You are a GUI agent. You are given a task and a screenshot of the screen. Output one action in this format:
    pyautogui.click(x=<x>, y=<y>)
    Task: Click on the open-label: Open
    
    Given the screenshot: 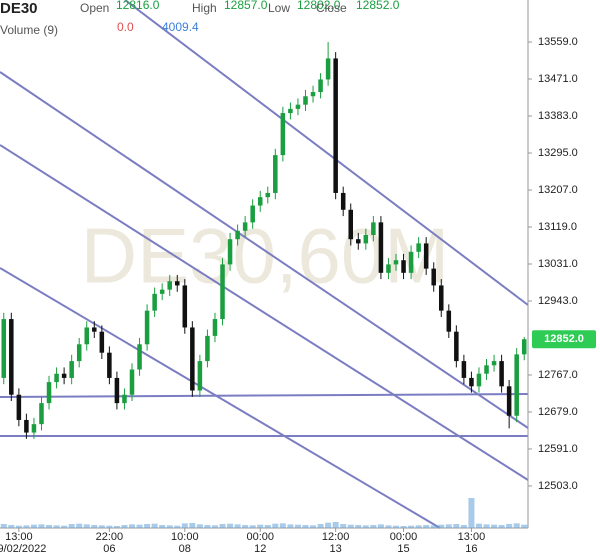 What is the action you would take?
    pyautogui.click(x=94, y=8)
    